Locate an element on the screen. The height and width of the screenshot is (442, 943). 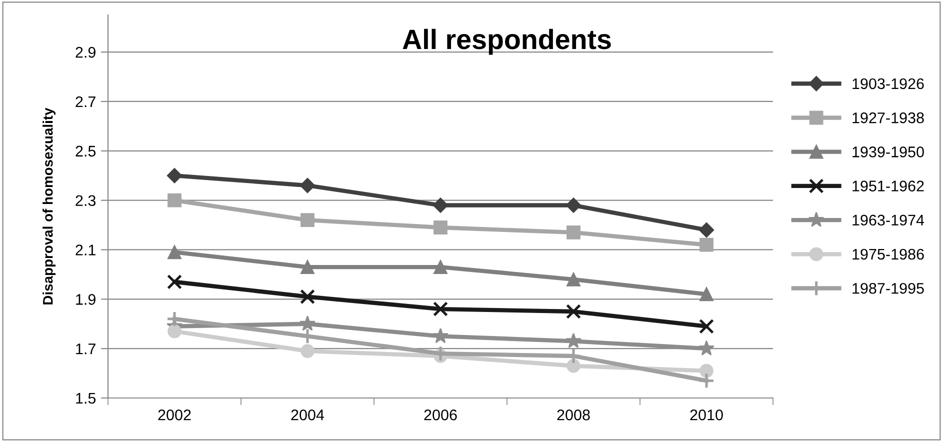
y-tick-label: 2.3 is located at coordinates (86, 200).